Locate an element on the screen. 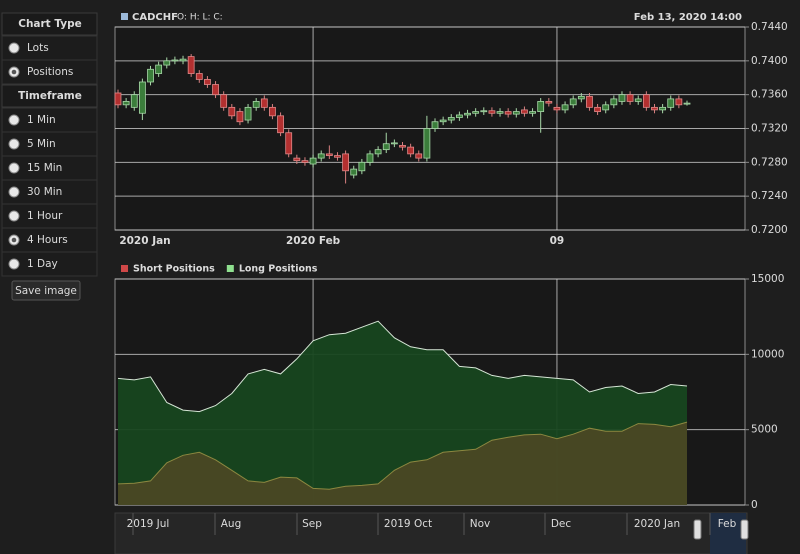 The image size is (800, 554). option-label: 15 Min is located at coordinates (44, 168).